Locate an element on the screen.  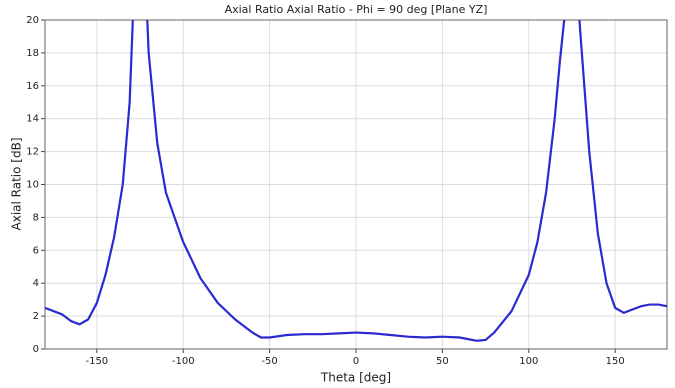
x-tick-label: 150 is located at coordinates (615, 361).